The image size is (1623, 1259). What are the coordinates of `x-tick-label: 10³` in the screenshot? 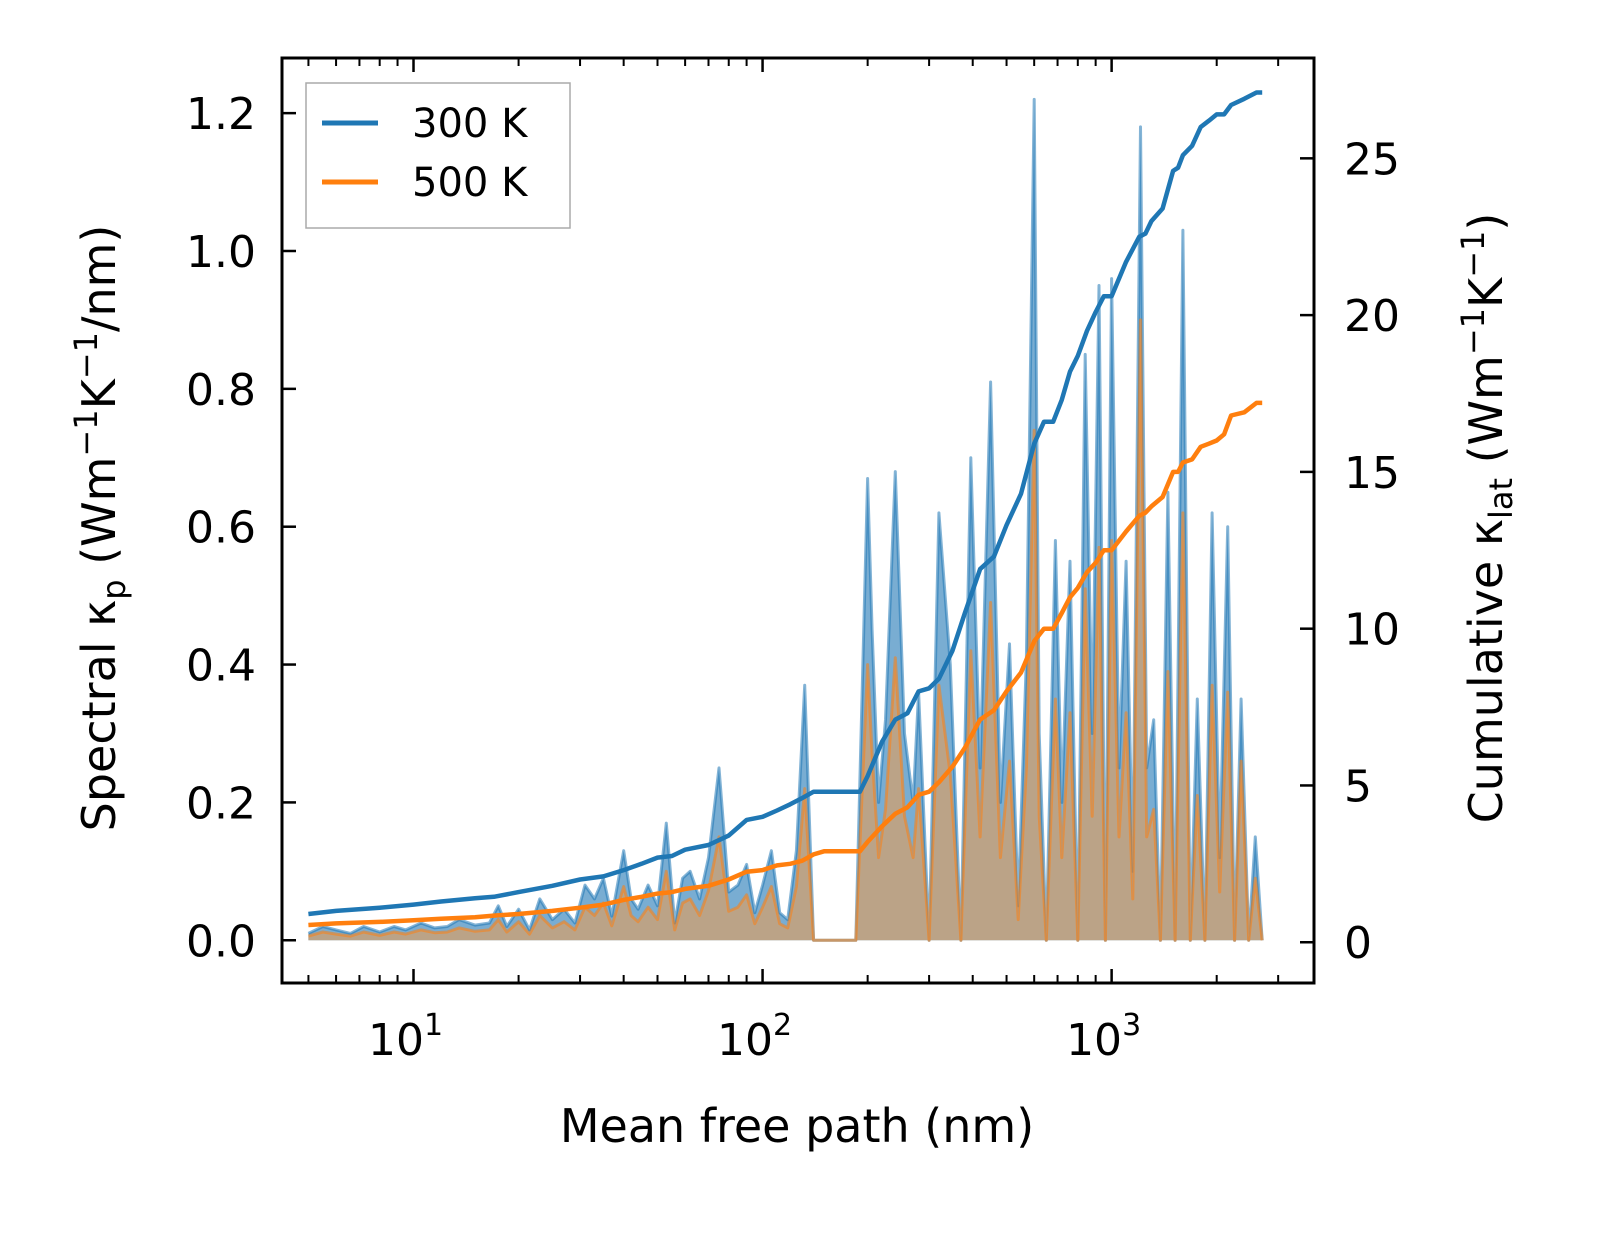 It's located at (1103, 1037).